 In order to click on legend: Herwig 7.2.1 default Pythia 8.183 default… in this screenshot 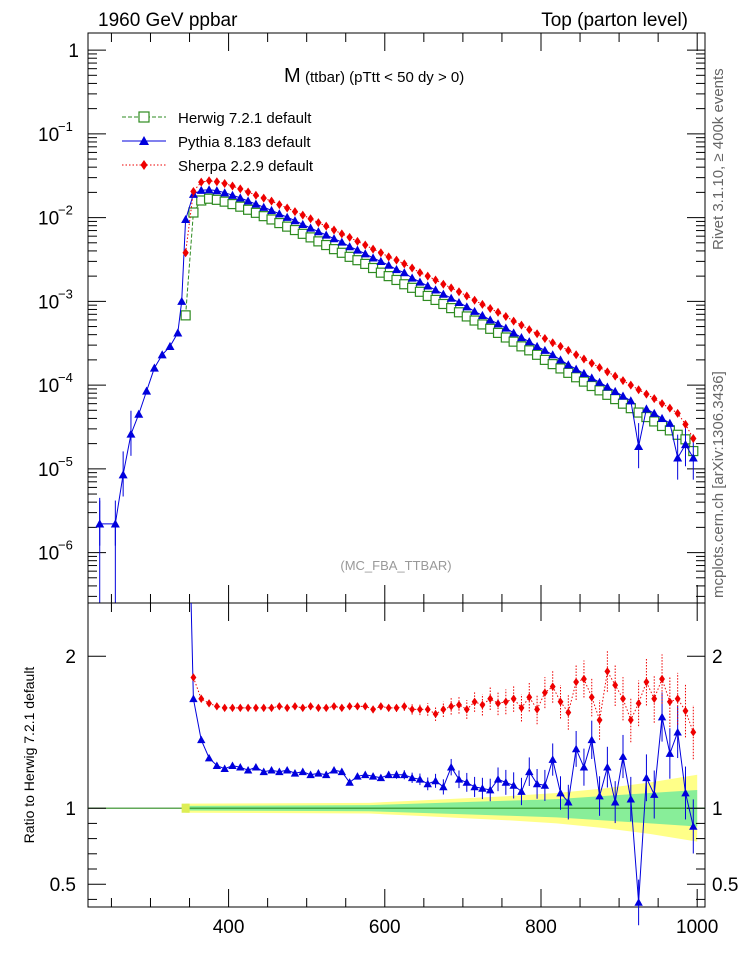, I will do `click(218, 142)`.